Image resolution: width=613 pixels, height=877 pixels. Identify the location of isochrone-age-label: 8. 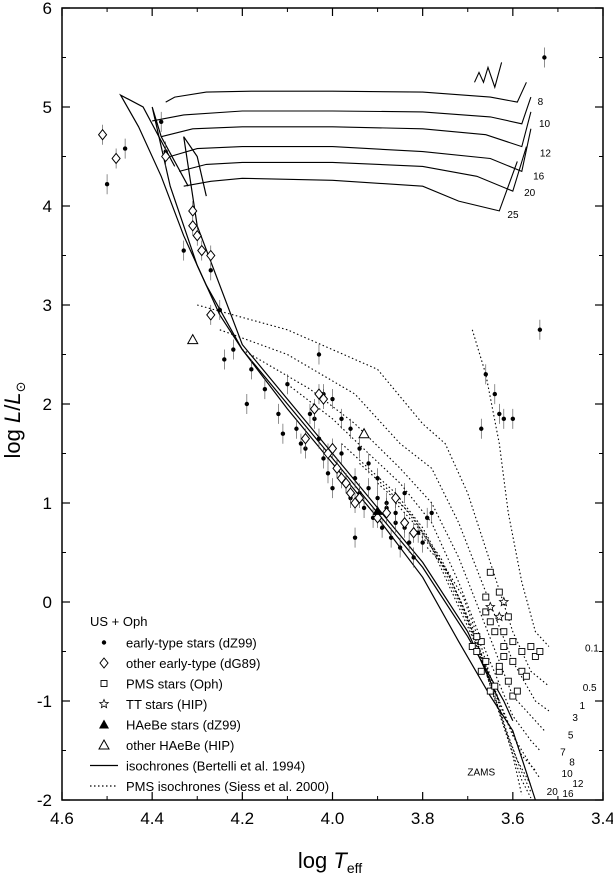
(541, 102).